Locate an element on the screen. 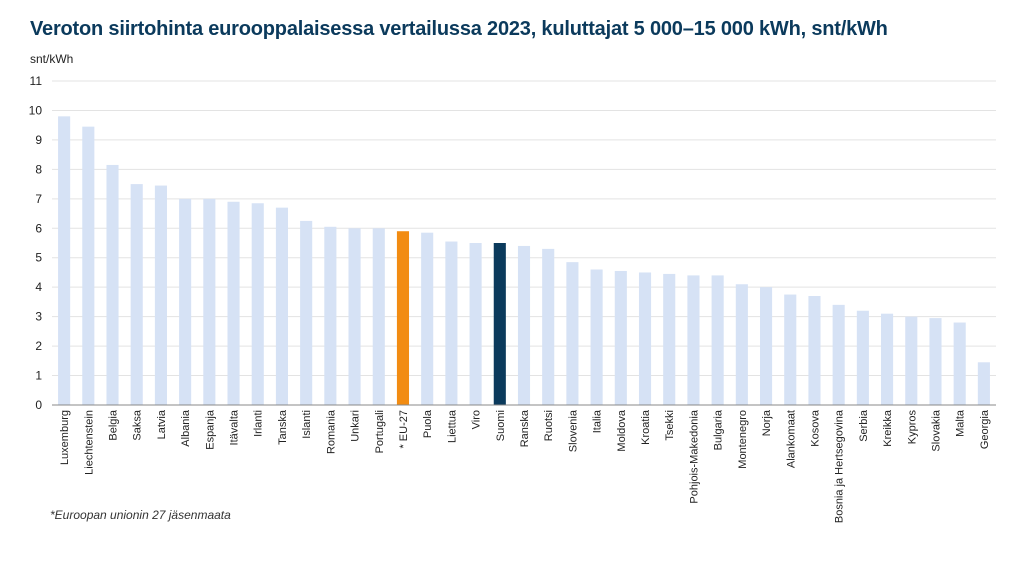 The width and height of the screenshot is (1024, 567). x-tick-label: Pohjois-Makedonia is located at coordinates (694, 456).